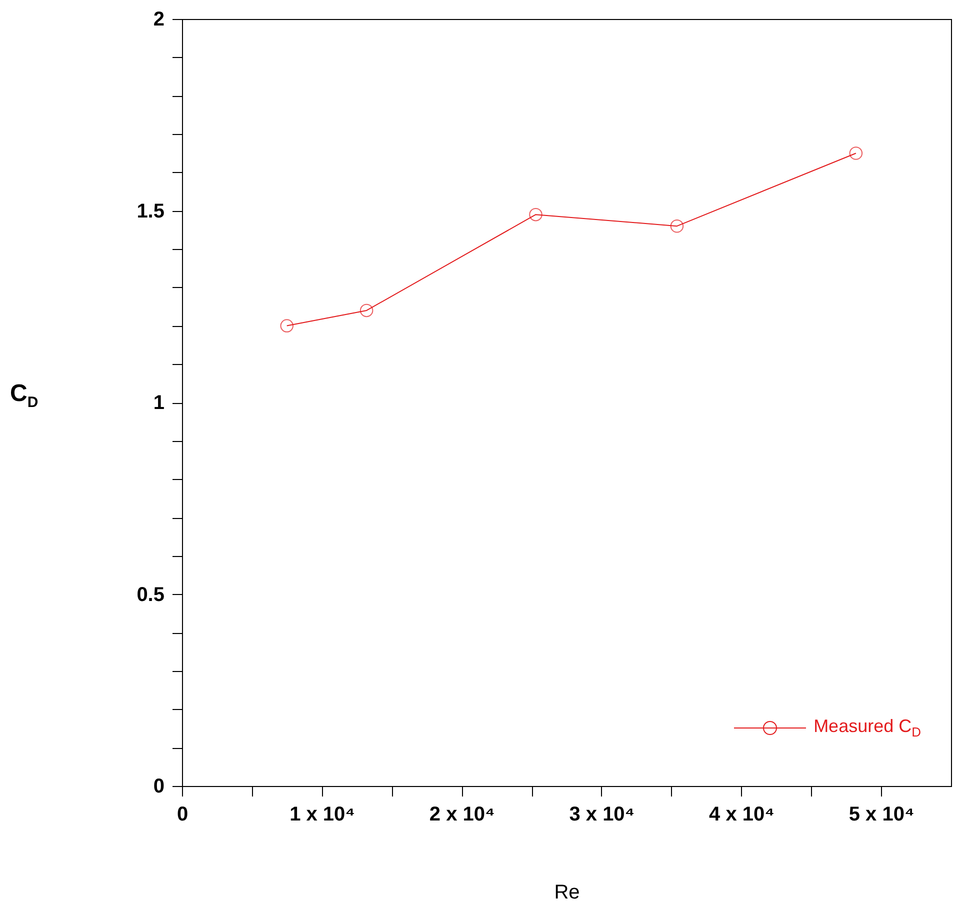  Describe the element at coordinates (867, 728) in the screenshot. I see `legend-label: Measured C$_{D}$` at that location.